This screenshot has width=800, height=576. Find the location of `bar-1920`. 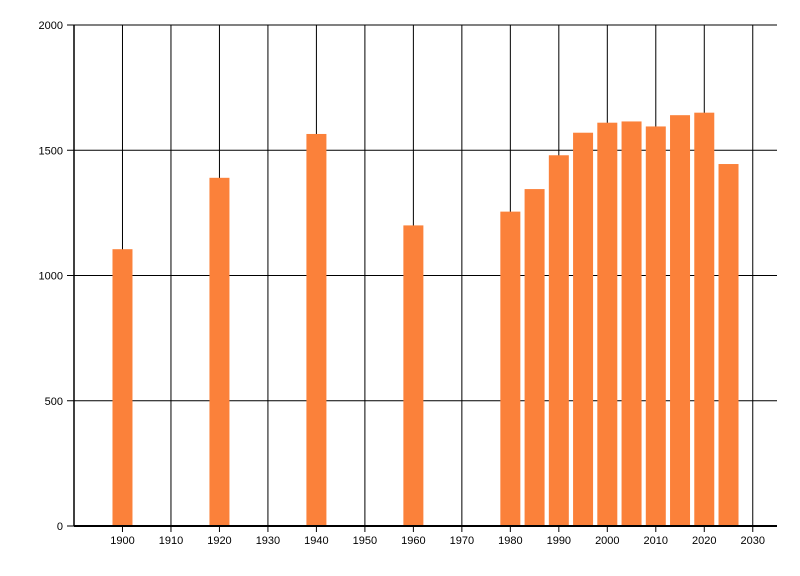

bar-1920 is located at coordinates (219, 351).